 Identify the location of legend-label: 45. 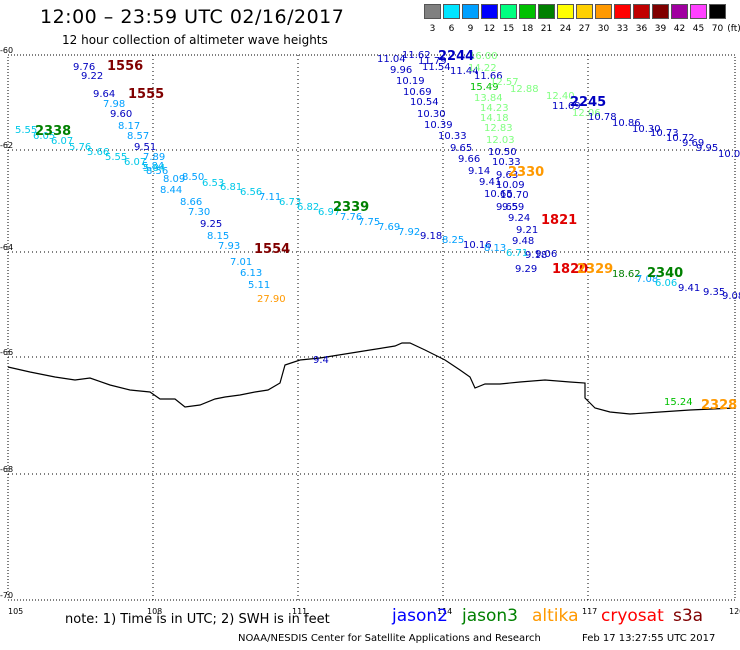
(698, 29).